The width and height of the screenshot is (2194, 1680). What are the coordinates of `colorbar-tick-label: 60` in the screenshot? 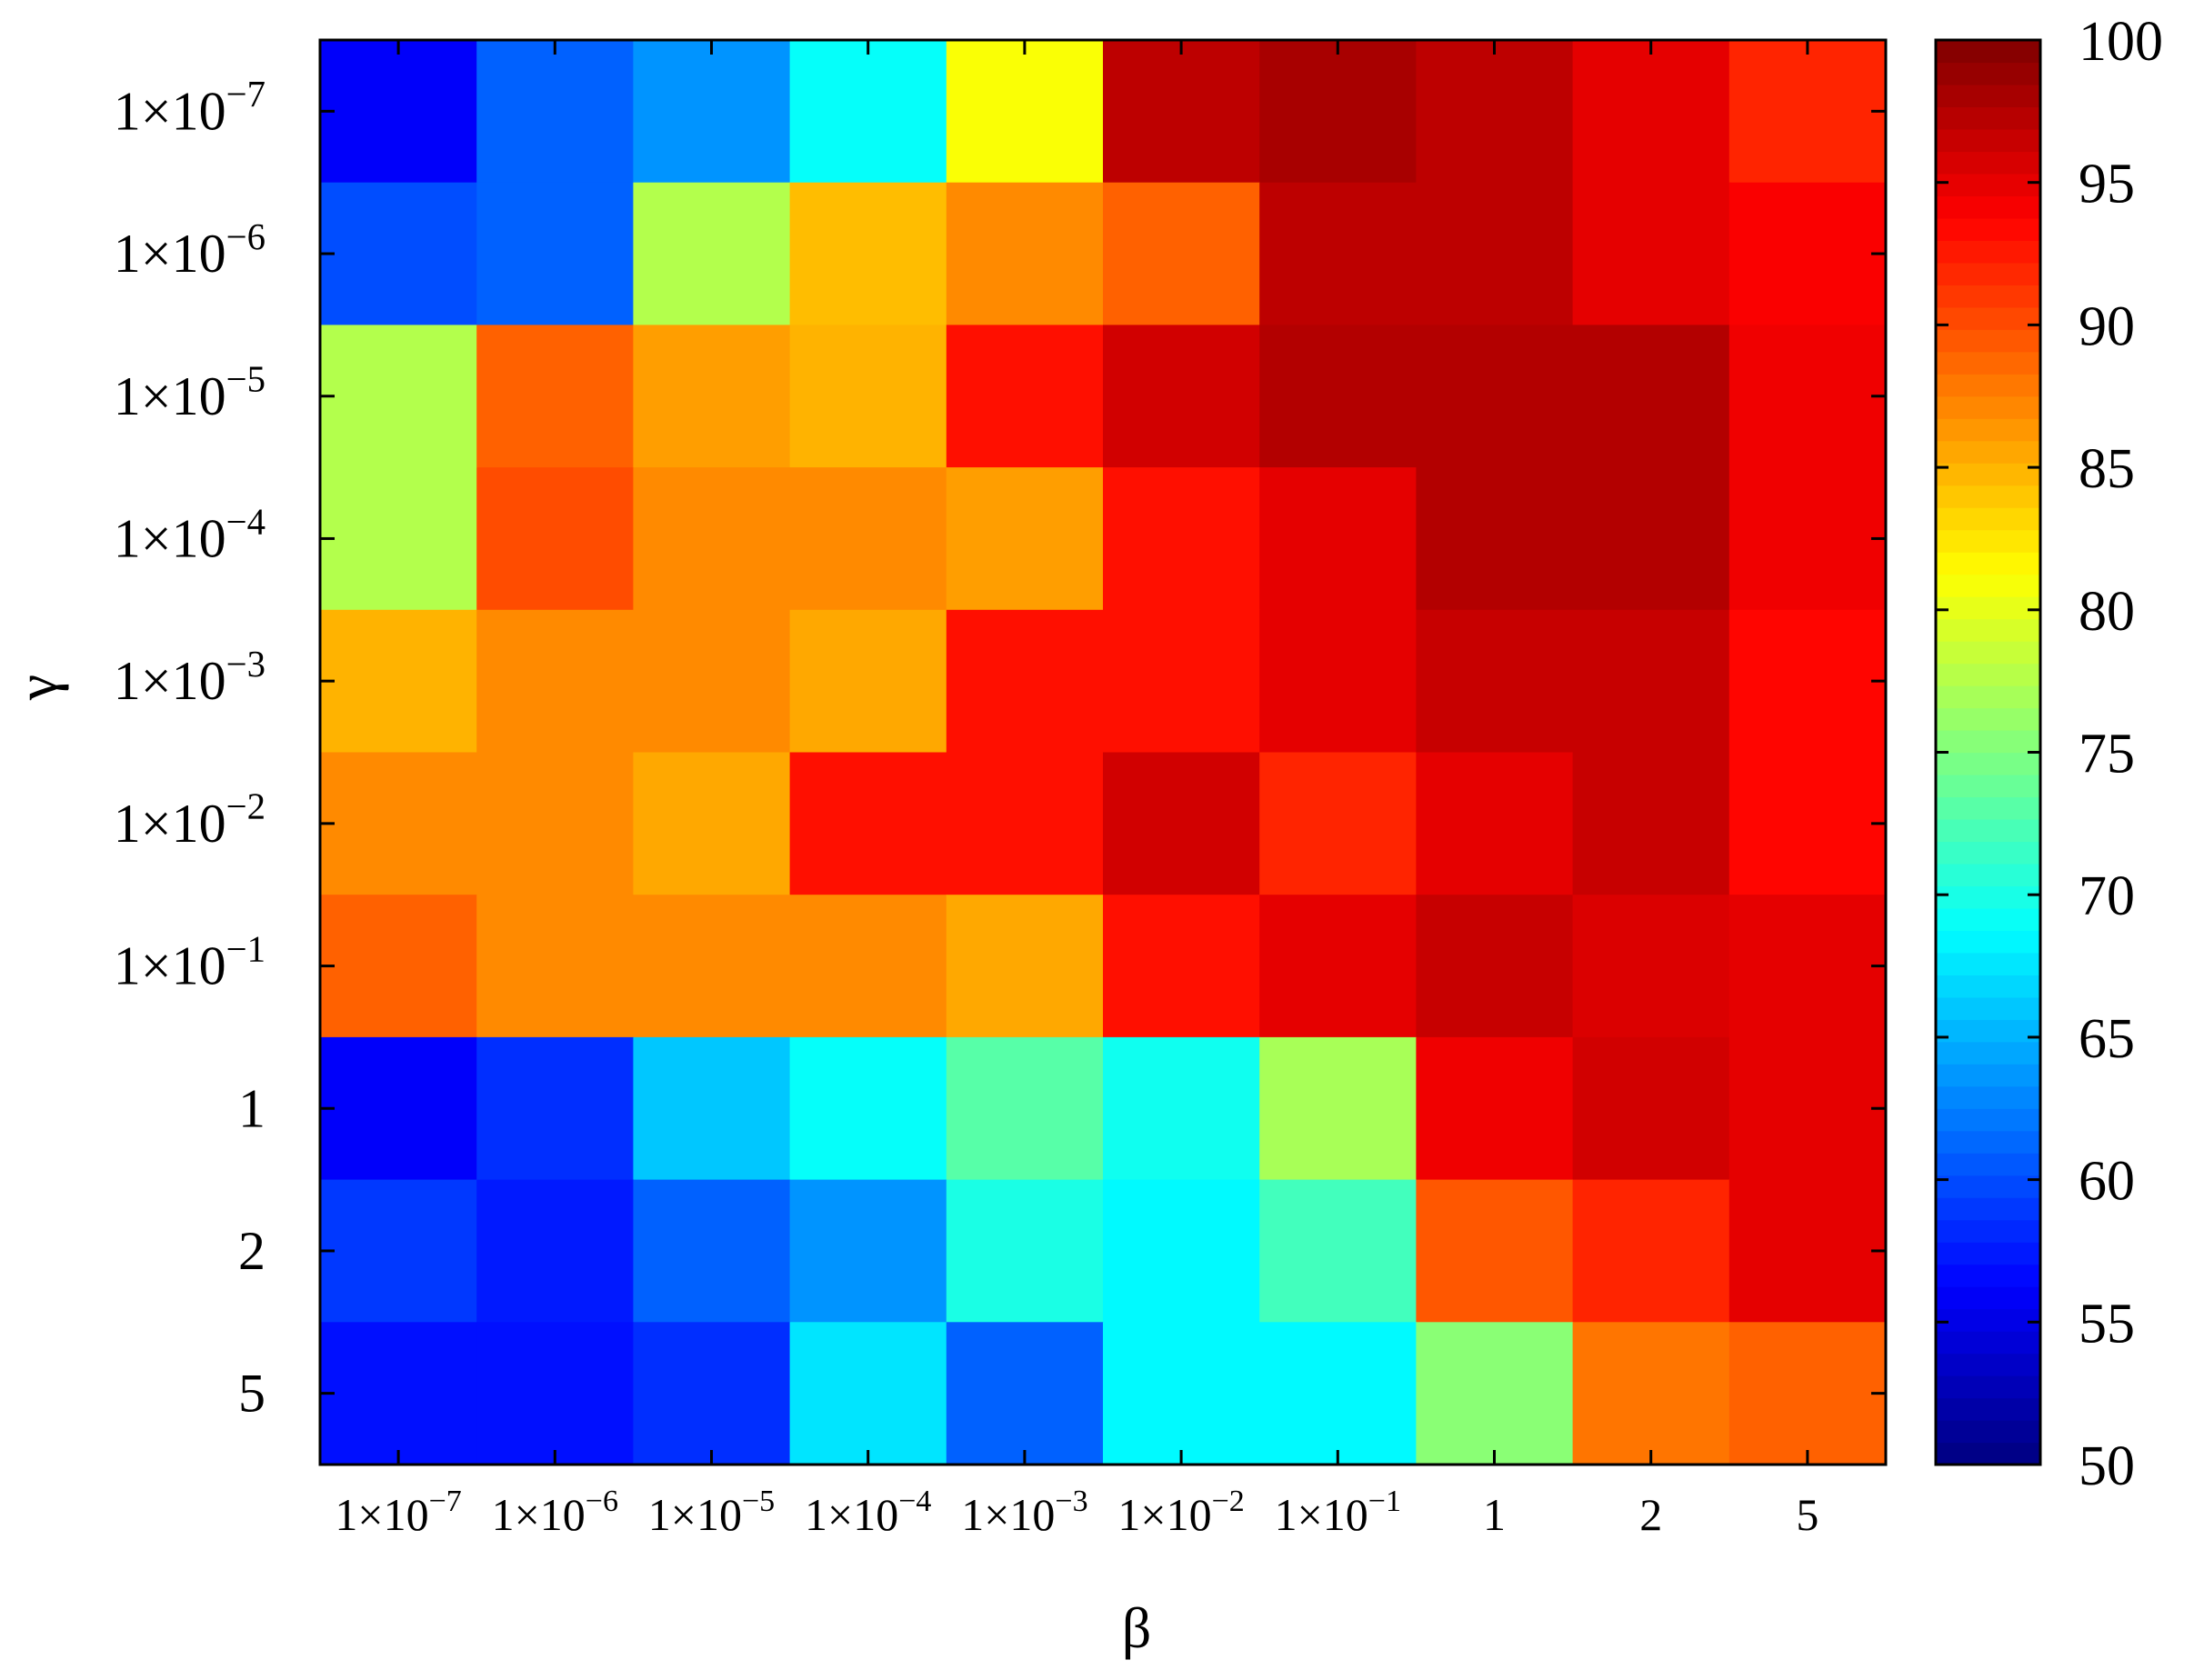 It's located at (2107, 1182).